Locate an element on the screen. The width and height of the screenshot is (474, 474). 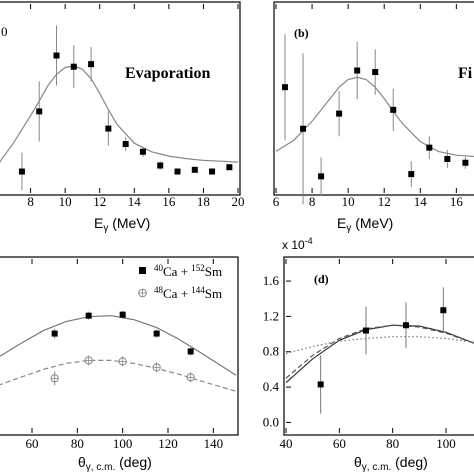
panel-a-x-tick-label: 14 is located at coordinates (135, 201).